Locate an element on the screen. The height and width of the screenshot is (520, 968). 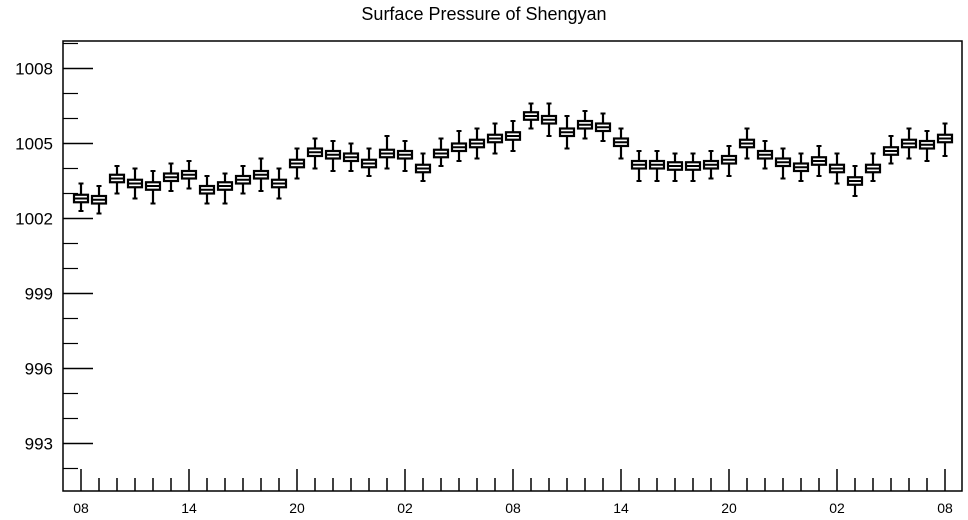
y-tick-label: 1005 is located at coordinates (34, 144).